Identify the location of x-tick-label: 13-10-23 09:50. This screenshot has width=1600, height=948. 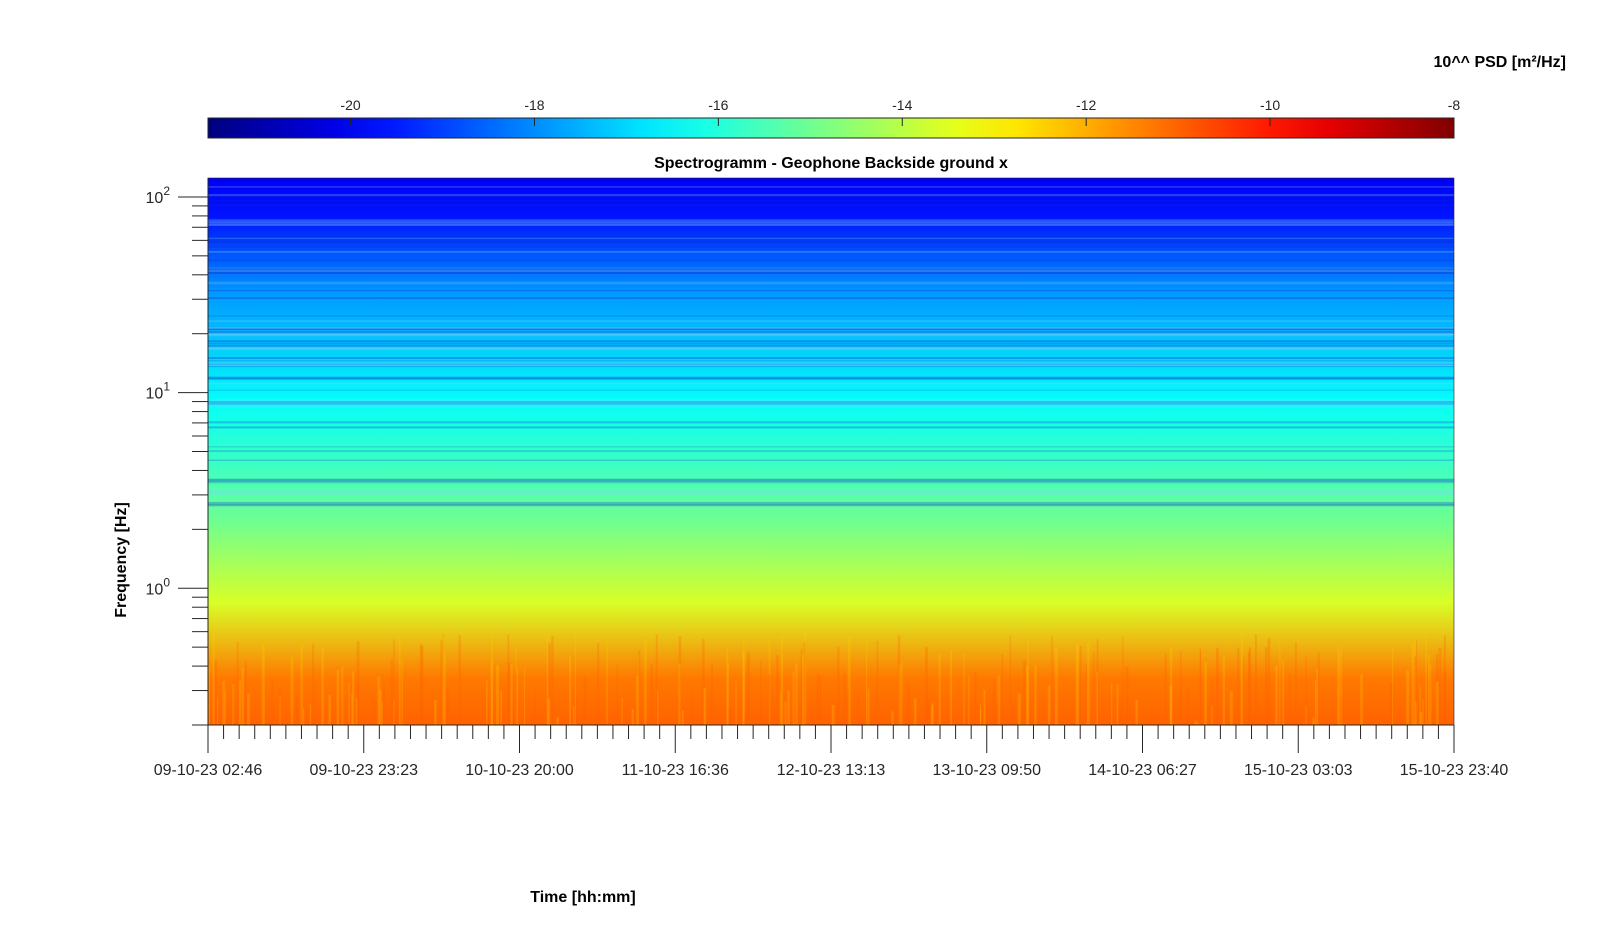
(986, 770).